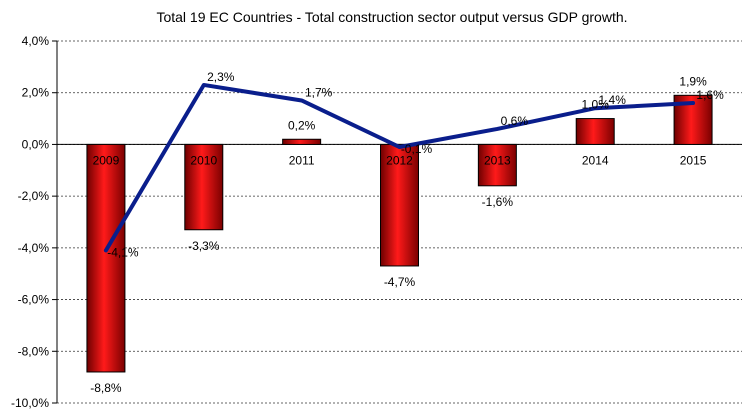 This screenshot has height=419, width=746. I want to click on bar-value-label: -8,8%, so click(106, 388).